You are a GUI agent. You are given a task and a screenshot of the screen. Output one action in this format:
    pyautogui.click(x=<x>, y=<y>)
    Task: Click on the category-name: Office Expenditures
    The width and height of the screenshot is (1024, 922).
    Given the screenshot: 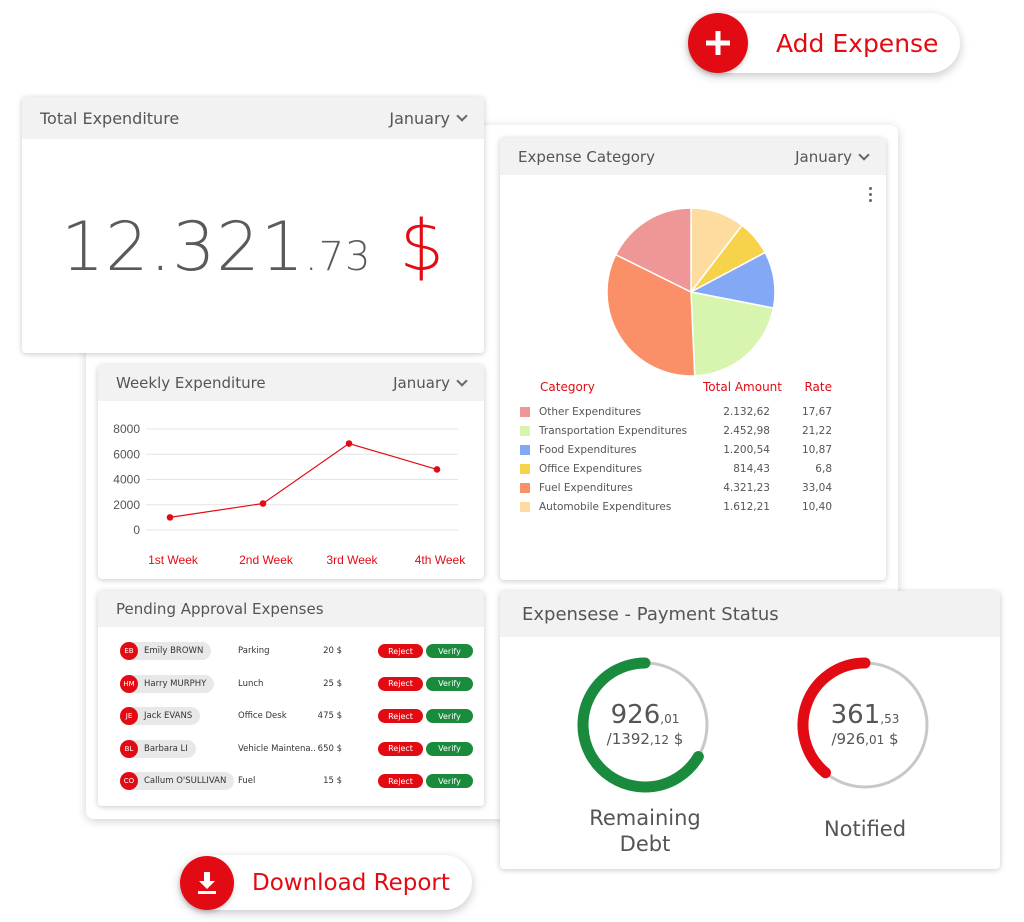 What is the action you would take?
    pyautogui.click(x=590, y=468)
    